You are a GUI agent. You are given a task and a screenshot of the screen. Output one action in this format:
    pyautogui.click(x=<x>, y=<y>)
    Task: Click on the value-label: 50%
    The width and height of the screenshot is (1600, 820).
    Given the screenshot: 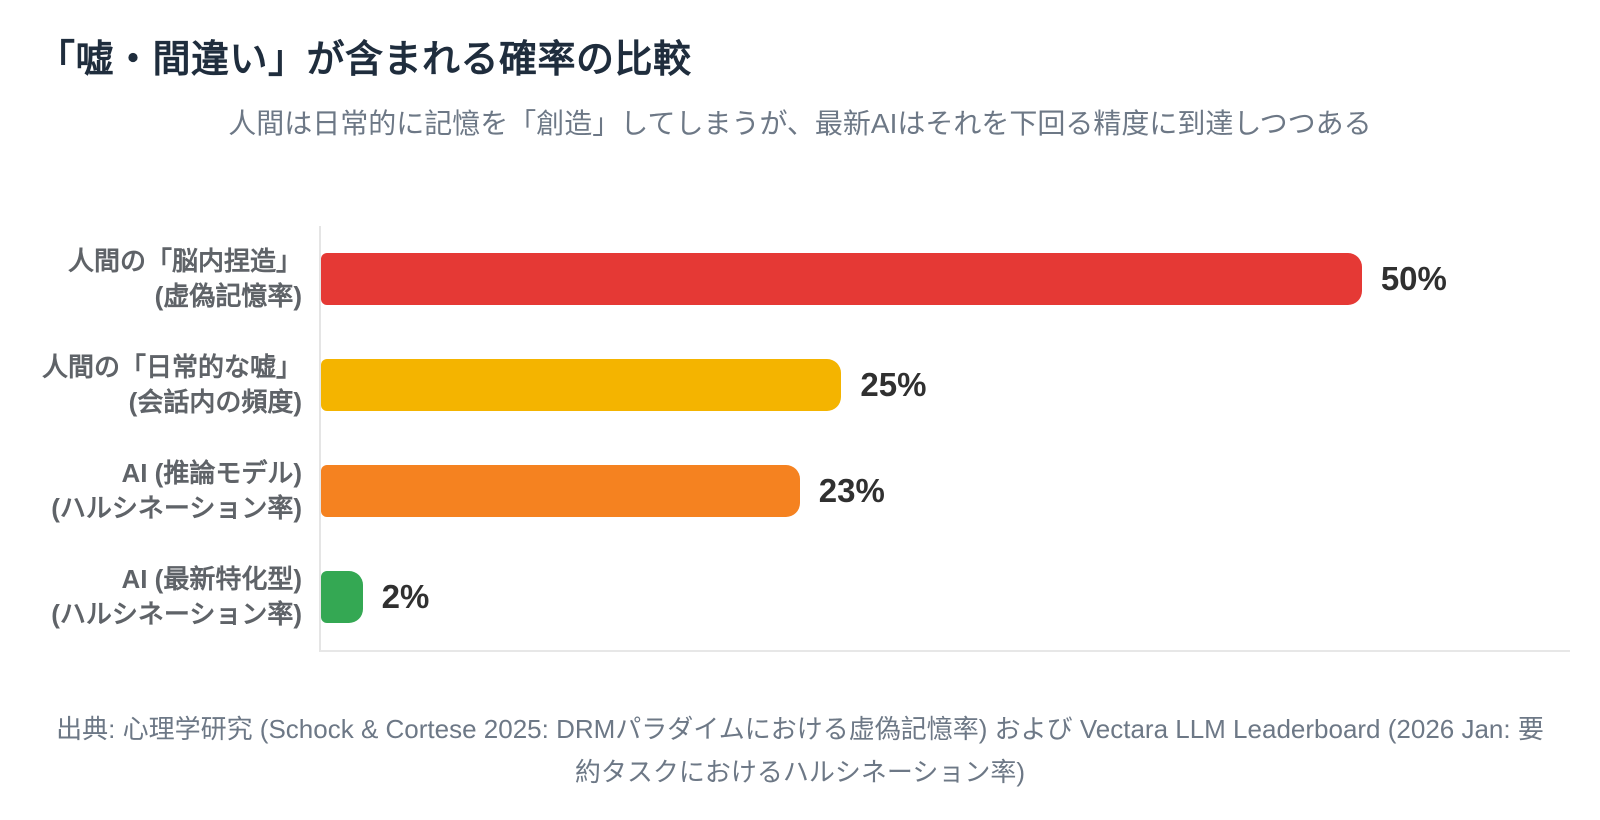 What is the action you would take?
    pyautogui.click(x=1413, y=278)
    